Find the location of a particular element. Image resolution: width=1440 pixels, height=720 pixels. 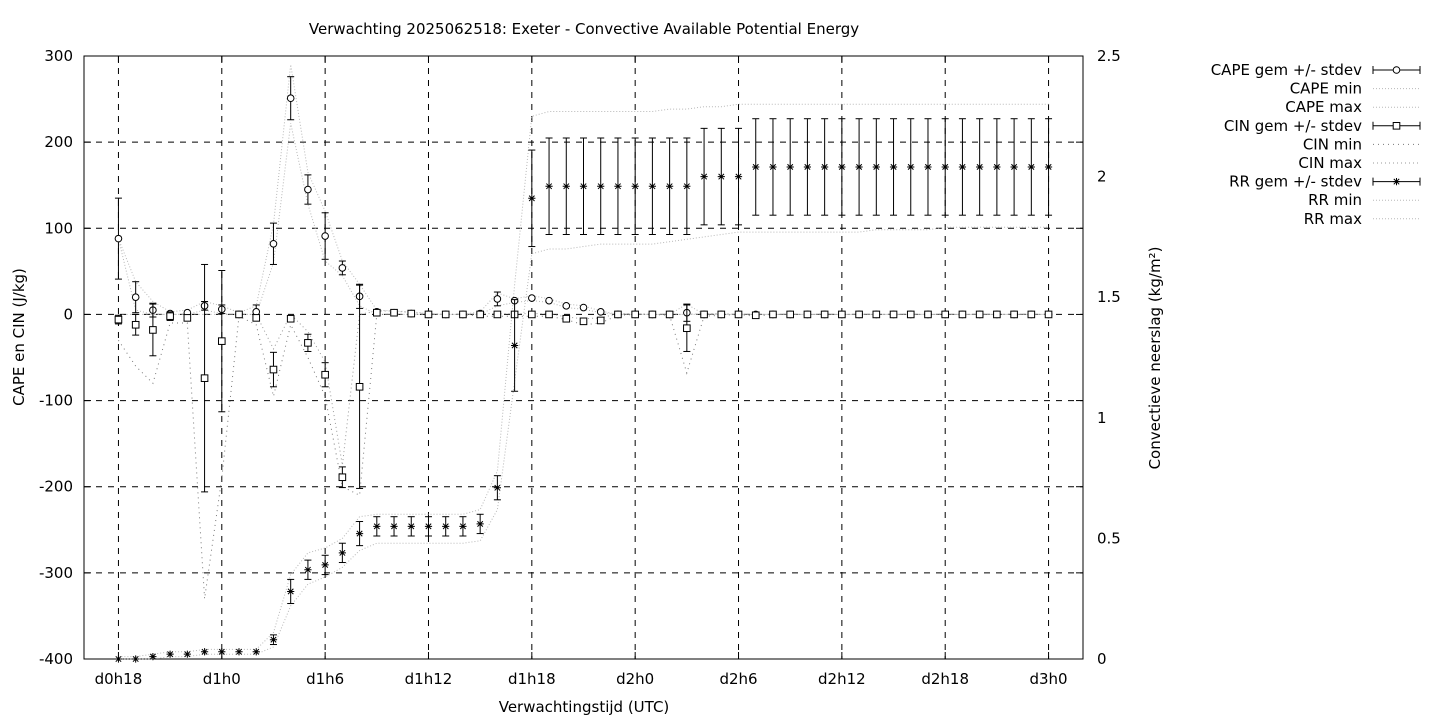

y-tick-label: 300 is located at coordinates (58, 56).